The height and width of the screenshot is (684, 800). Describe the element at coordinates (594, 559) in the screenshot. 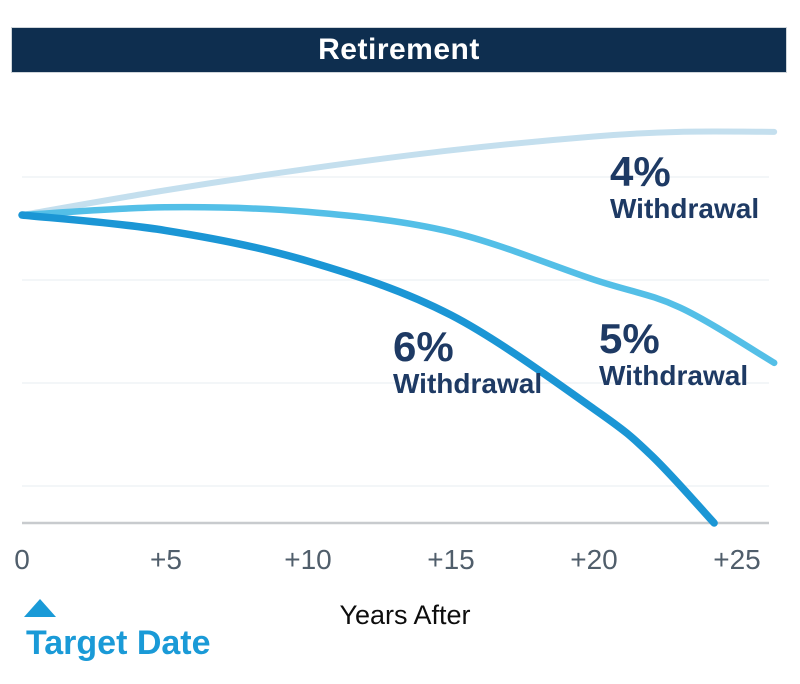

I see `x-tick-20: +20` at that location.